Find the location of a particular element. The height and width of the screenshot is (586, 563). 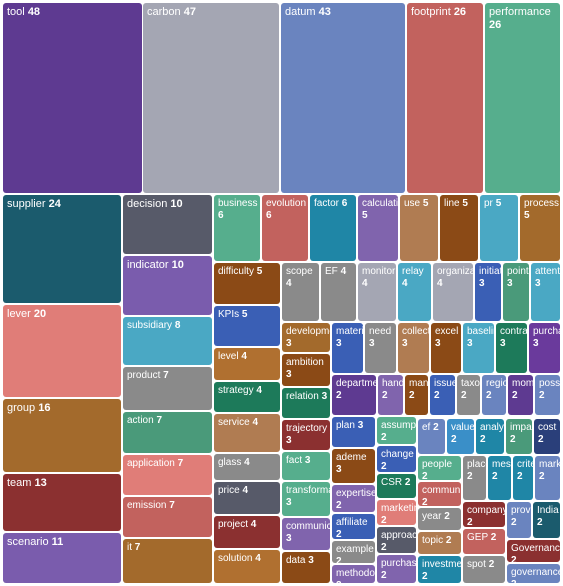

treemap-tile-analysis: analysis 2 is located at coordinates (490, 436).